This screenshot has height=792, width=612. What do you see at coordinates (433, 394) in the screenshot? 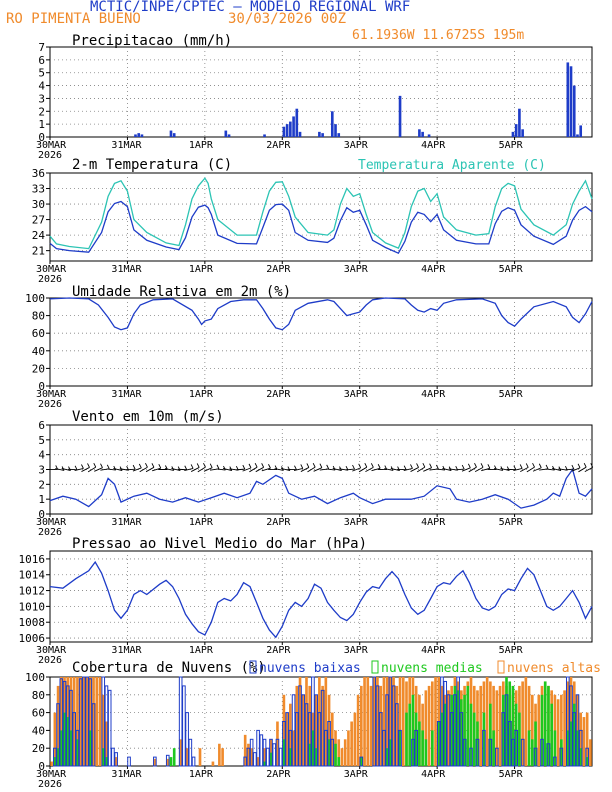
I see `xtick-label-rh-5: 4APR` at bounding box center [433, 394].